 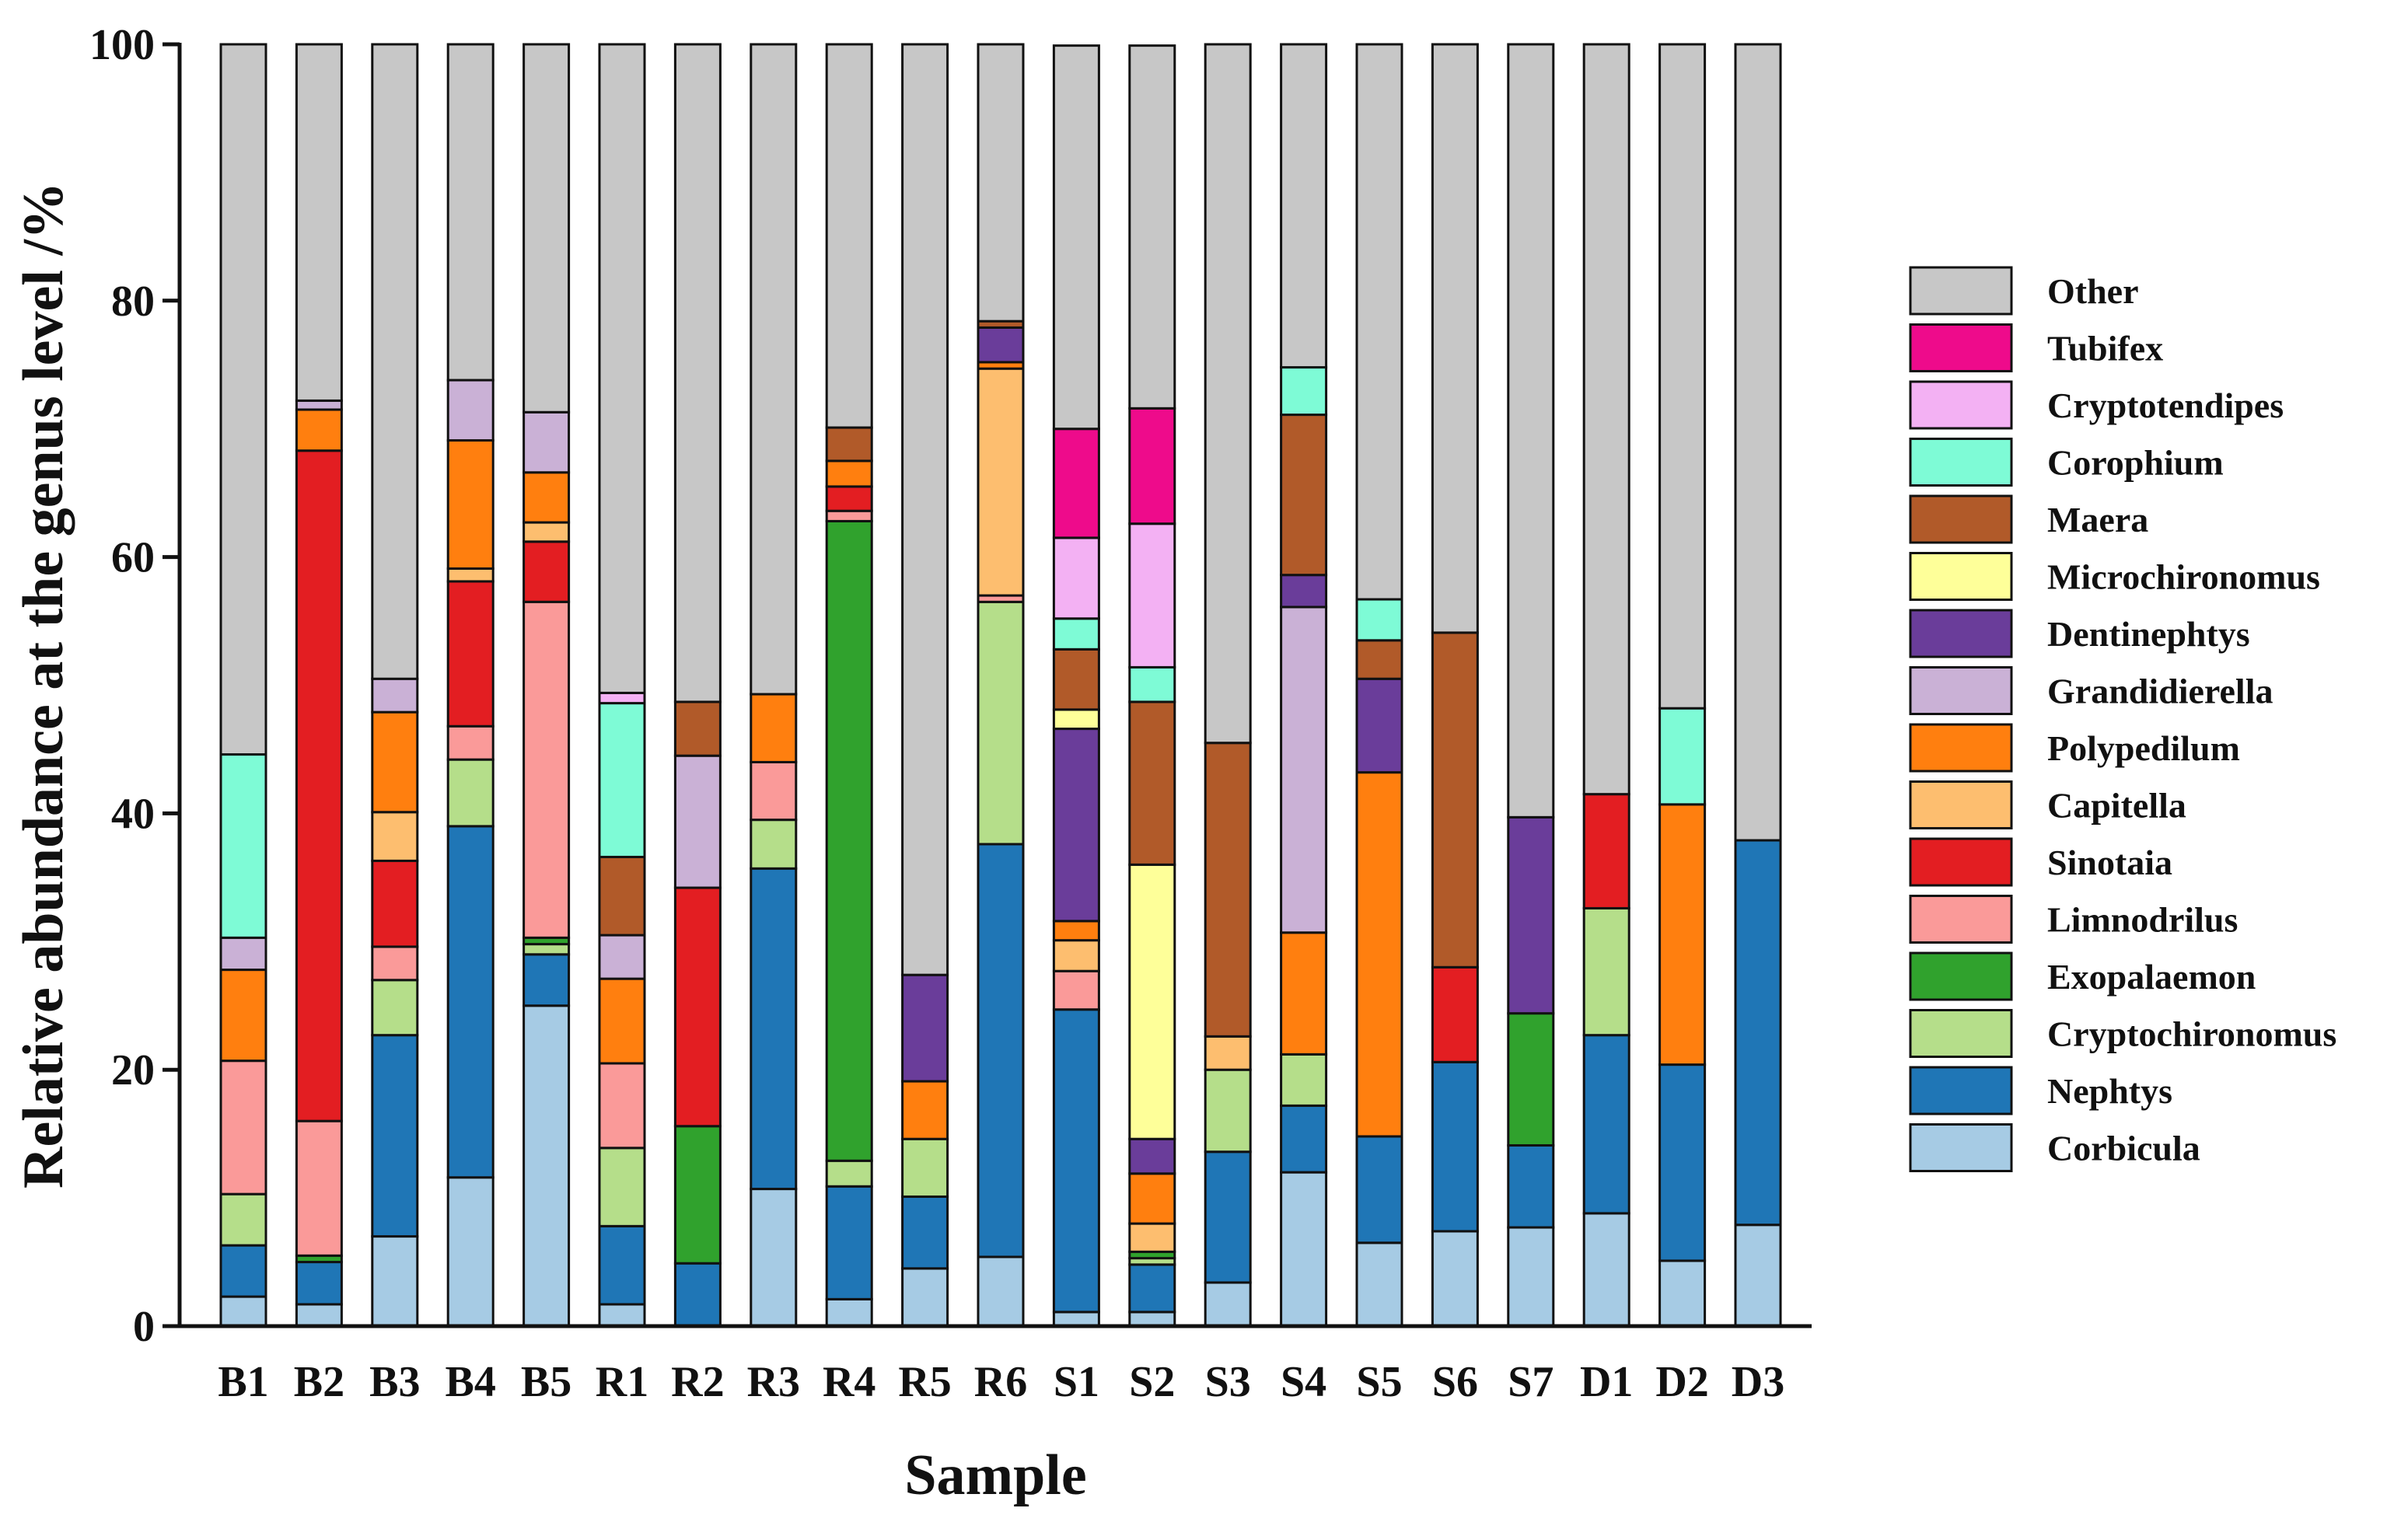 What do you see at coordinates (1000, 1382) in the screenshot?
I see `x-tick-label: R6` at bounding box center [1000, 1382].